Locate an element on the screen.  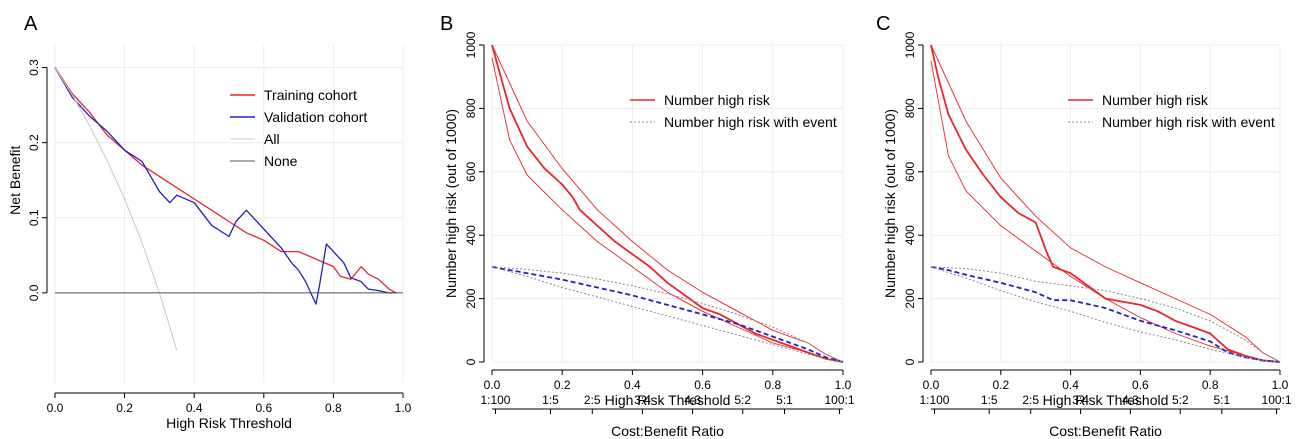
legend-label: Validation cohort is located at coordinates (315, 117).